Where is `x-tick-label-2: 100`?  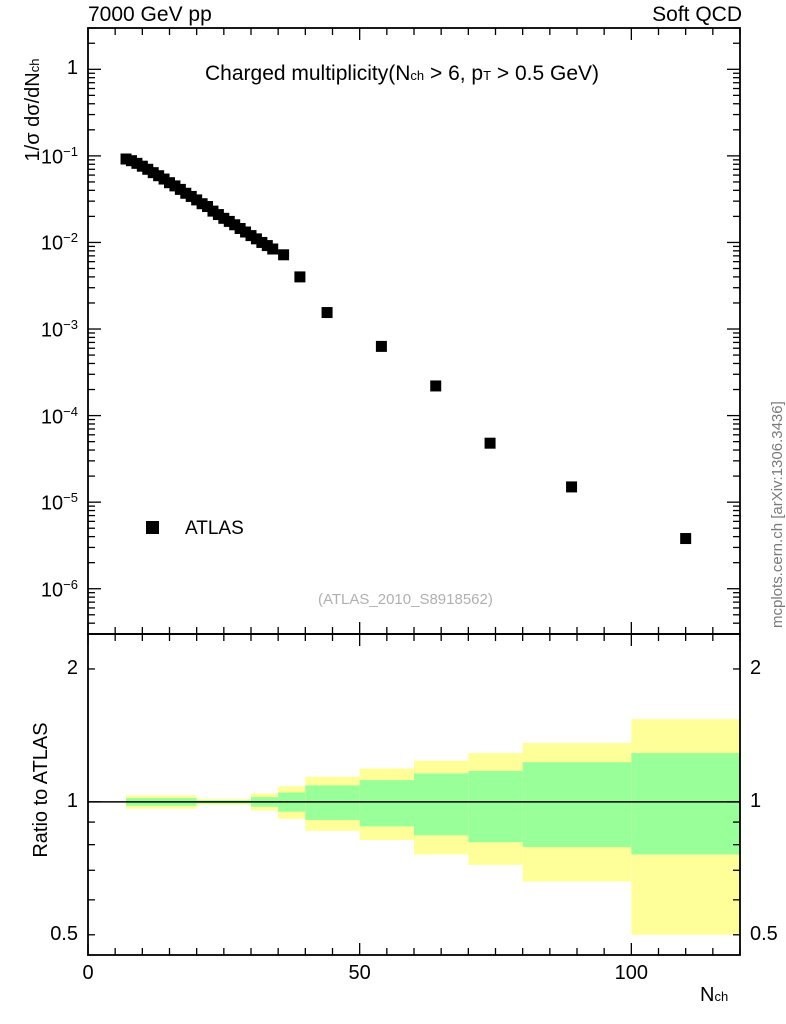
x-tick-label-2: 100 is located at coordinates (631, 973).